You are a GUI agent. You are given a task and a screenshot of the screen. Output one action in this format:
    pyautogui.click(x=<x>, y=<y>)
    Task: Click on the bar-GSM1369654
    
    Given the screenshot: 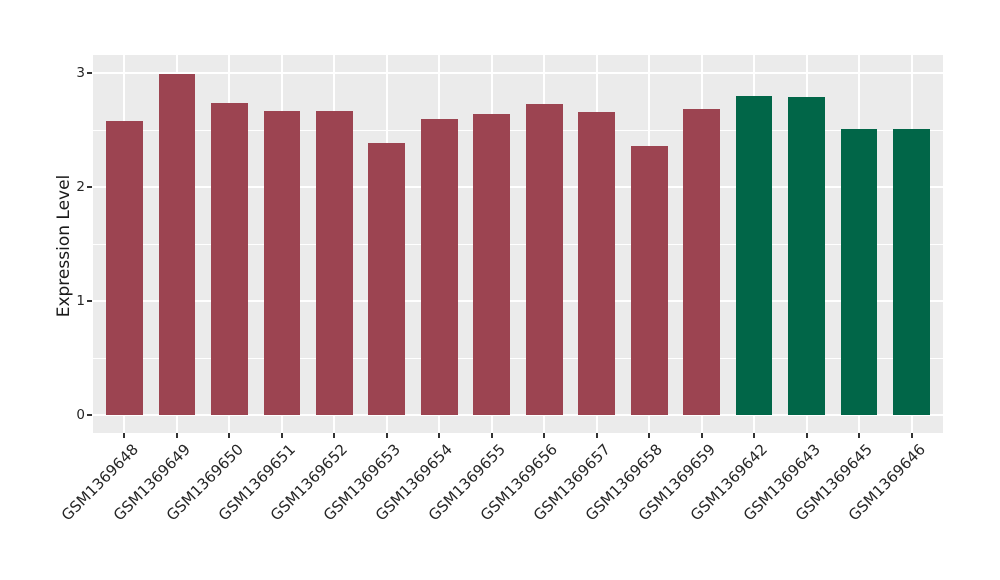 What is the action you would take?
    pyautogui.click(x=439, y=266)
    